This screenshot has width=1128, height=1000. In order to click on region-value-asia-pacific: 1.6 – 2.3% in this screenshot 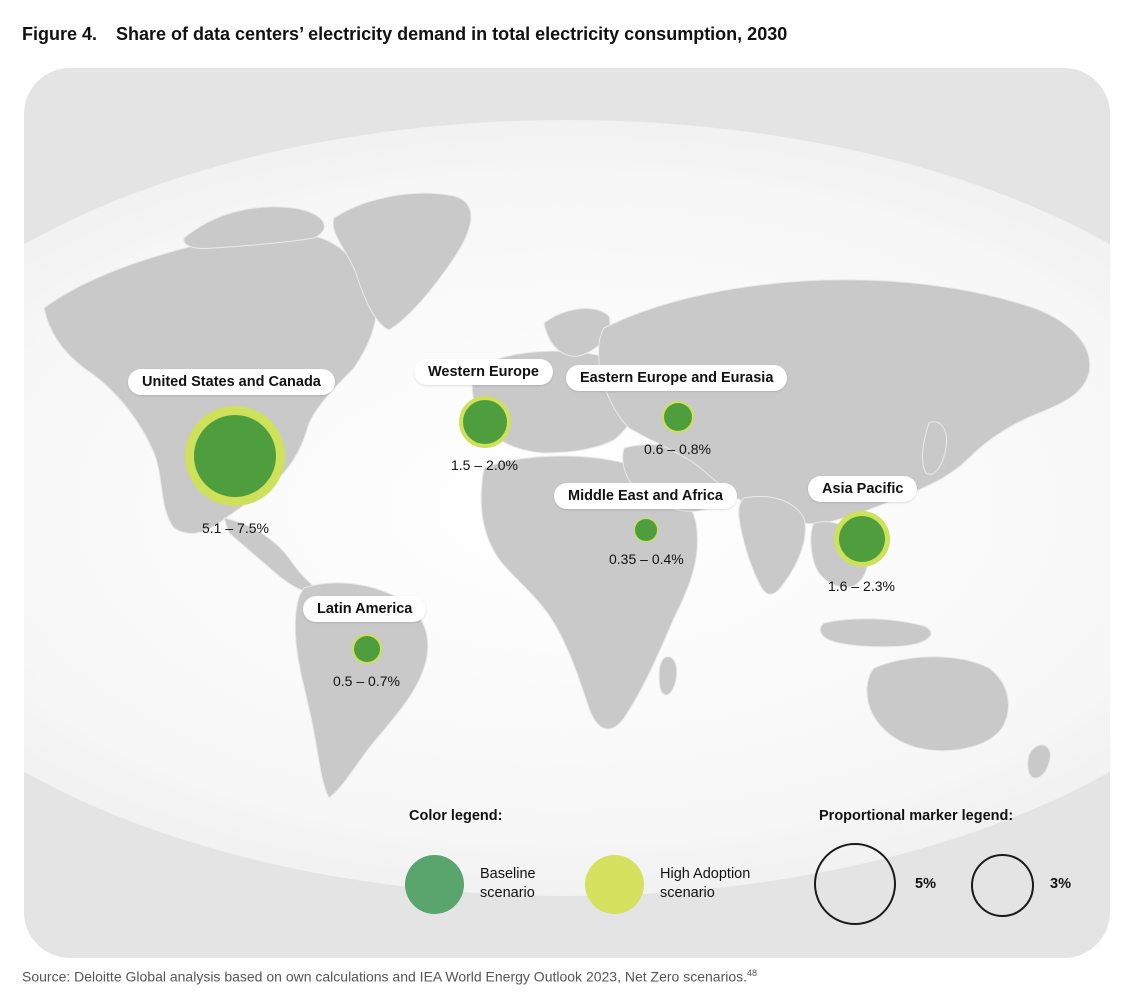, I will do `click(861, 586)`.